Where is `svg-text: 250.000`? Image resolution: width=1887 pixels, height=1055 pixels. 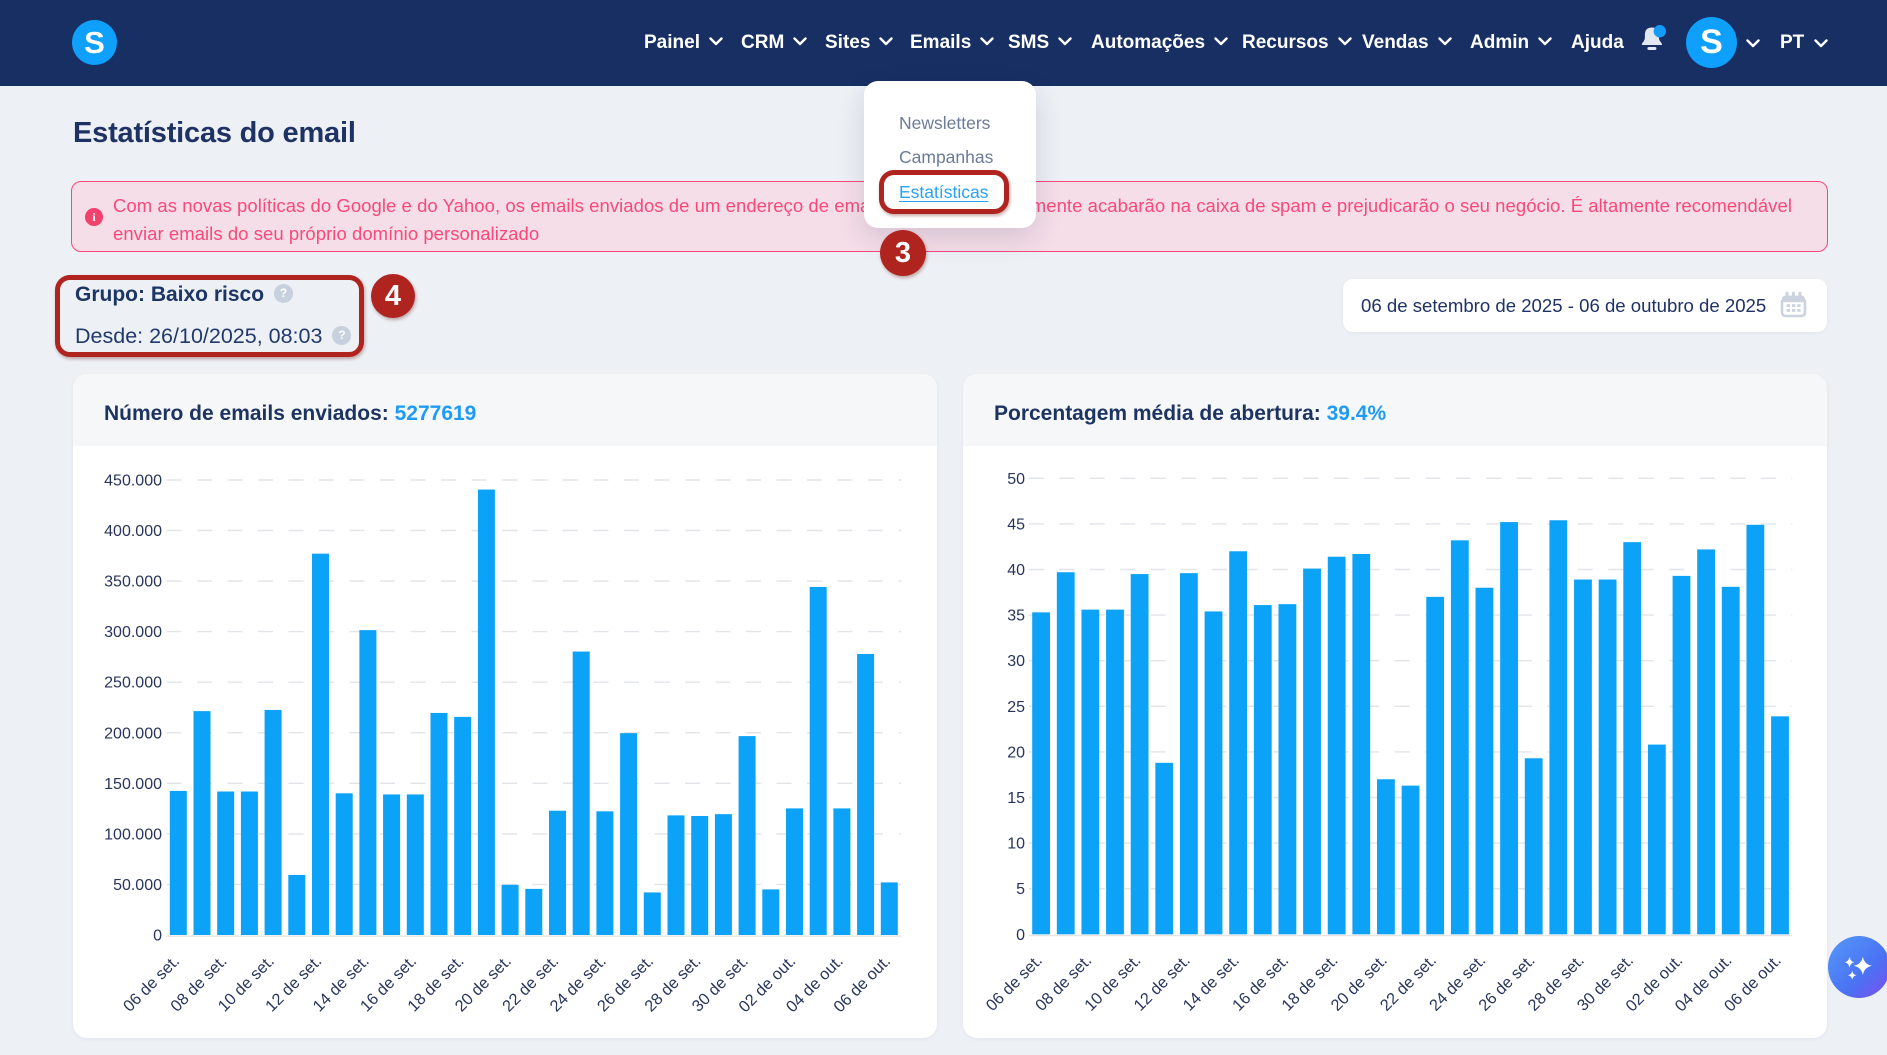 svg-text: 250.000 is located at coordinates (133, 683).